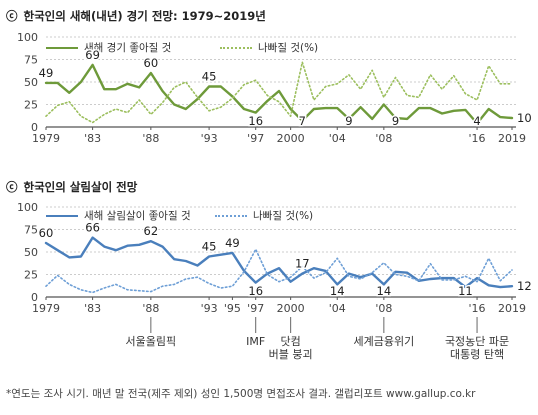 This screenshot has height=415, width=538. I want to click on chart1-x-tick-label: 2019, so click(512, 138).